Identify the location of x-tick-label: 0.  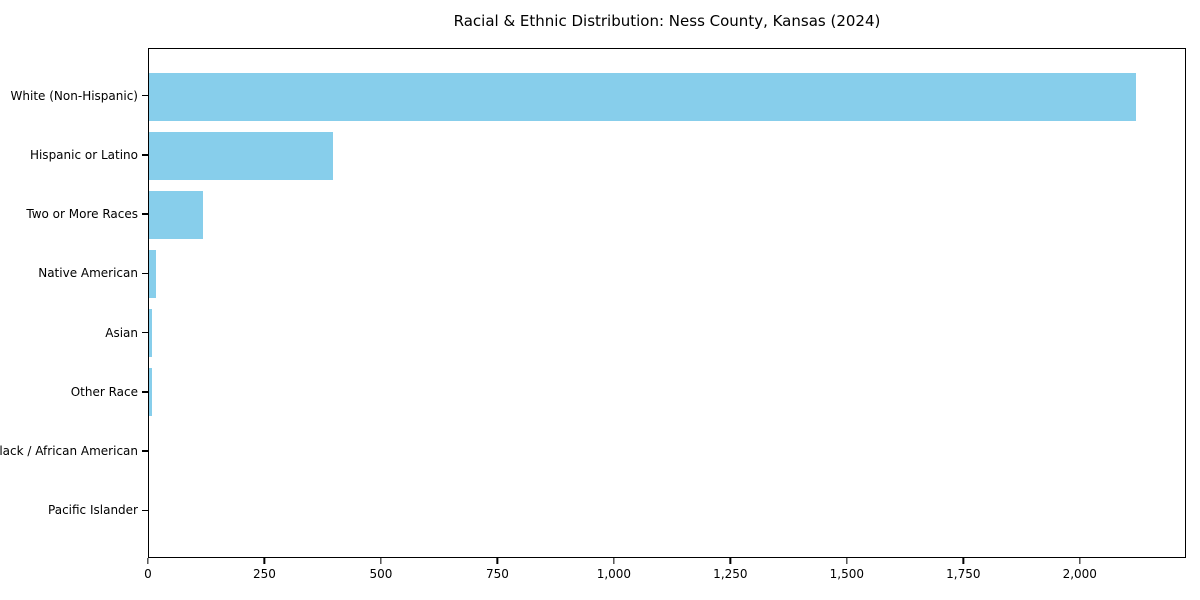
(148, 574).